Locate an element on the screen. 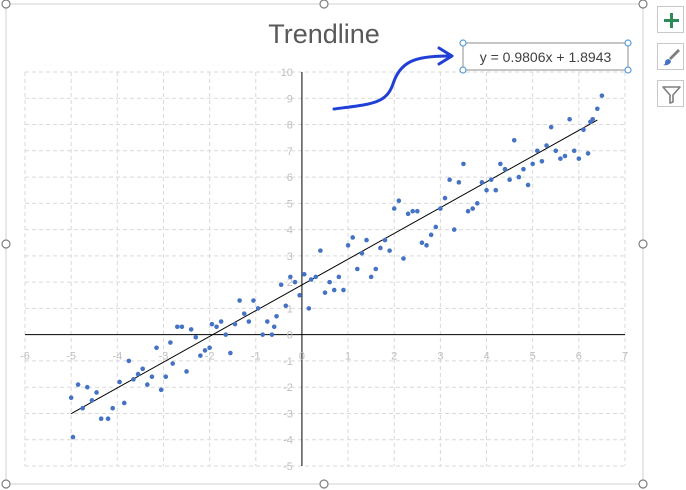 This screenshot has height=490, width=686. y-tick-label: 1 is located at coordinates (290, 309).